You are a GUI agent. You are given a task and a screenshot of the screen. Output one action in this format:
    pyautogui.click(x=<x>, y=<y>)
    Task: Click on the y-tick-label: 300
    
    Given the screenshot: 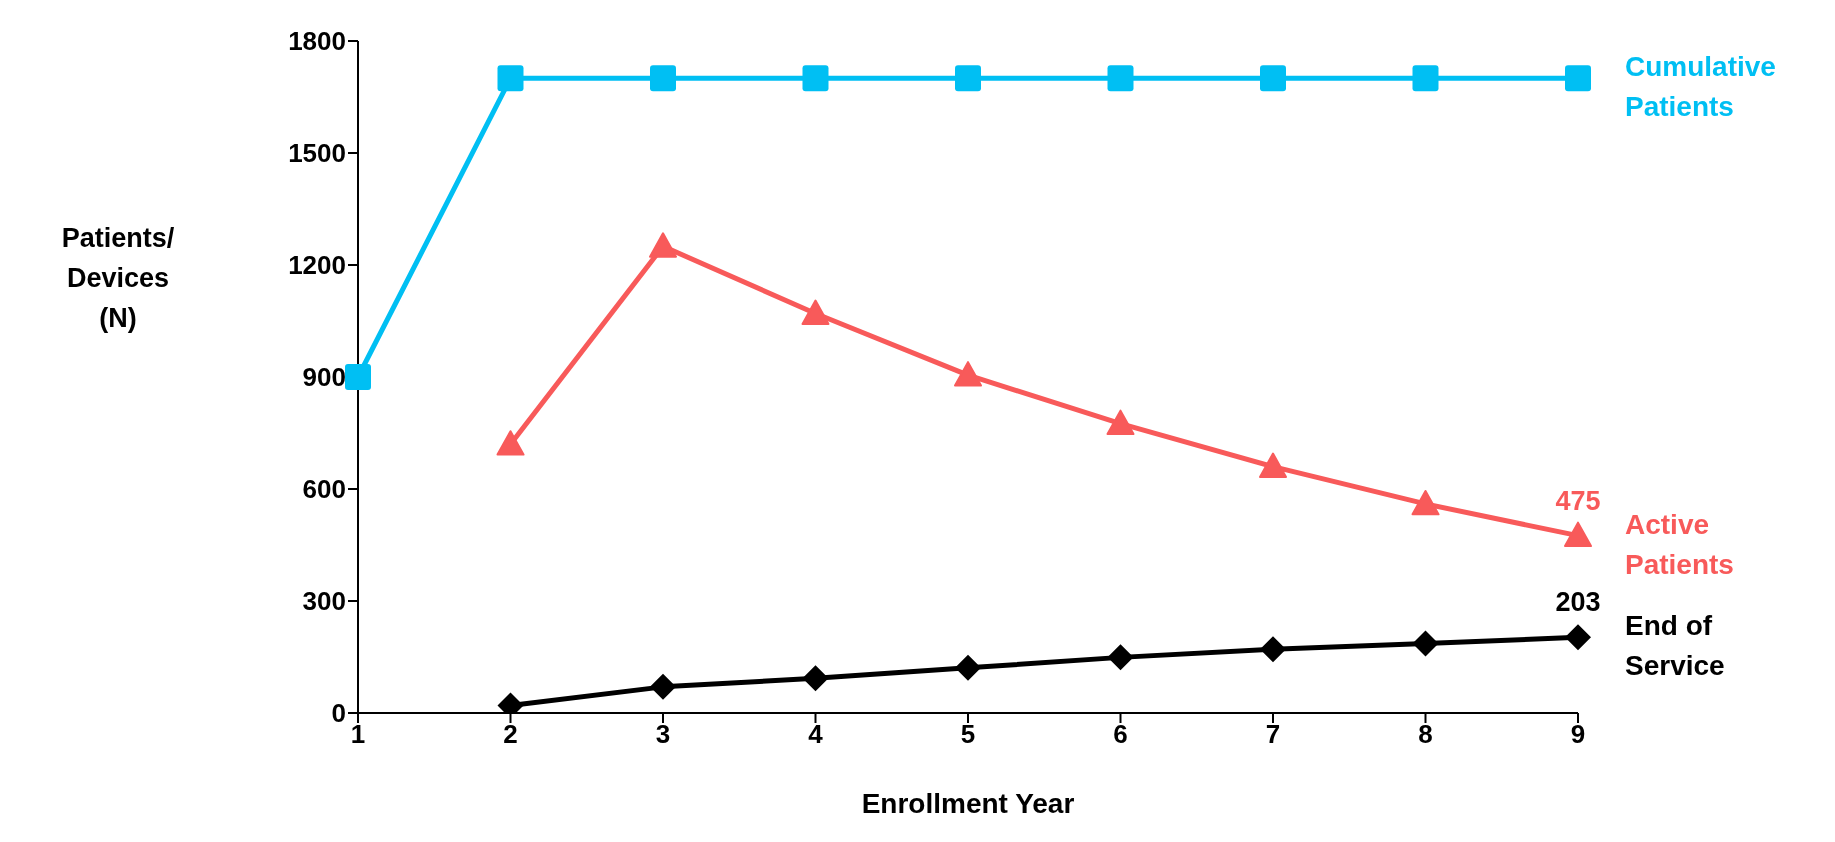 What is the action you would take?
    pyautogui.click(x=324, y=601)
    